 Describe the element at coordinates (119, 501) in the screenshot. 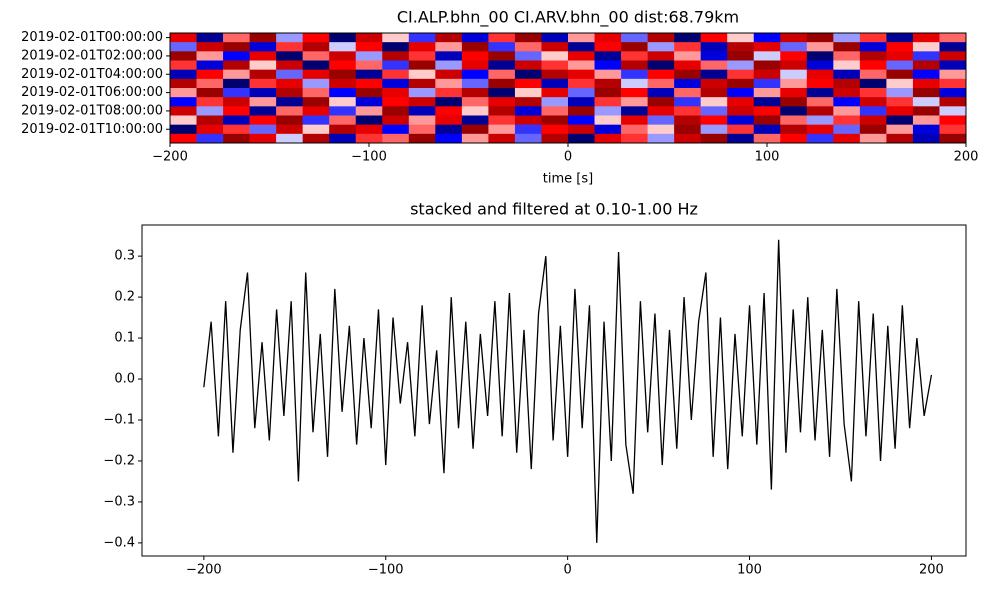

I see `y-tick-label: −0.3` at that location.